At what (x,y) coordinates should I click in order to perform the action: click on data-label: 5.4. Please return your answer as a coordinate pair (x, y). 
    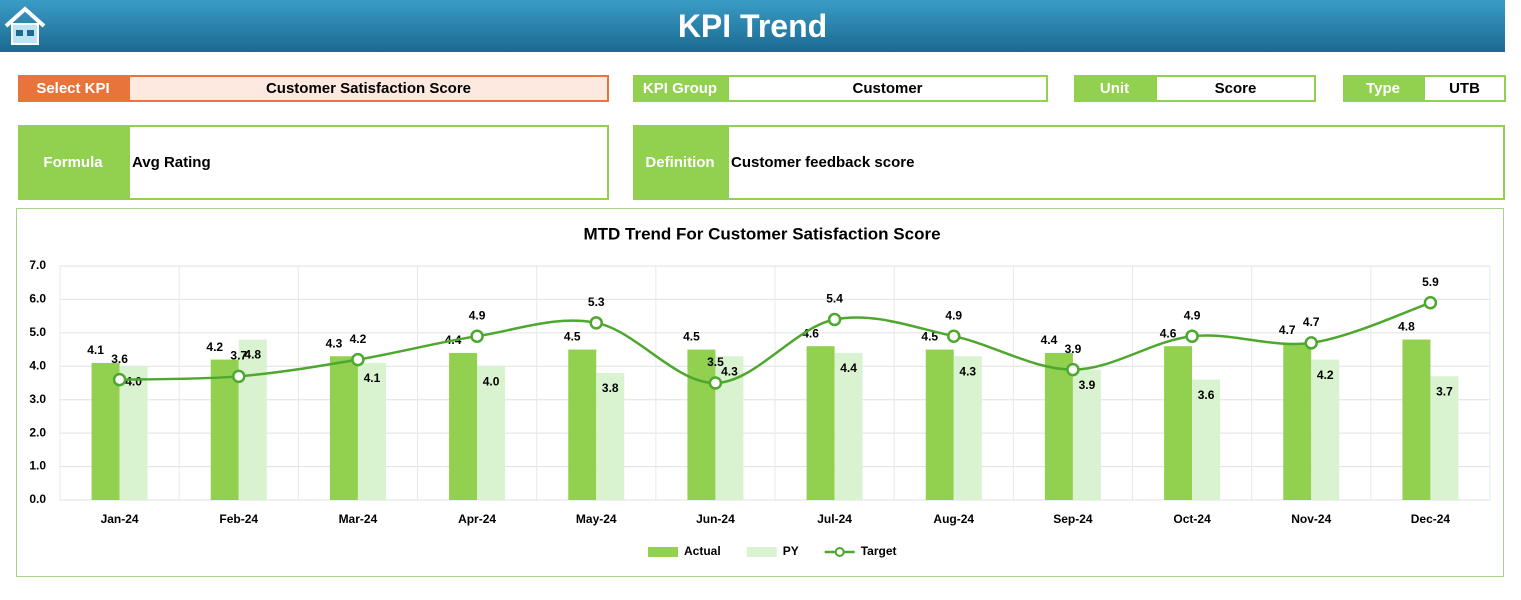
    Looking at the image, I should click on (834, 299).